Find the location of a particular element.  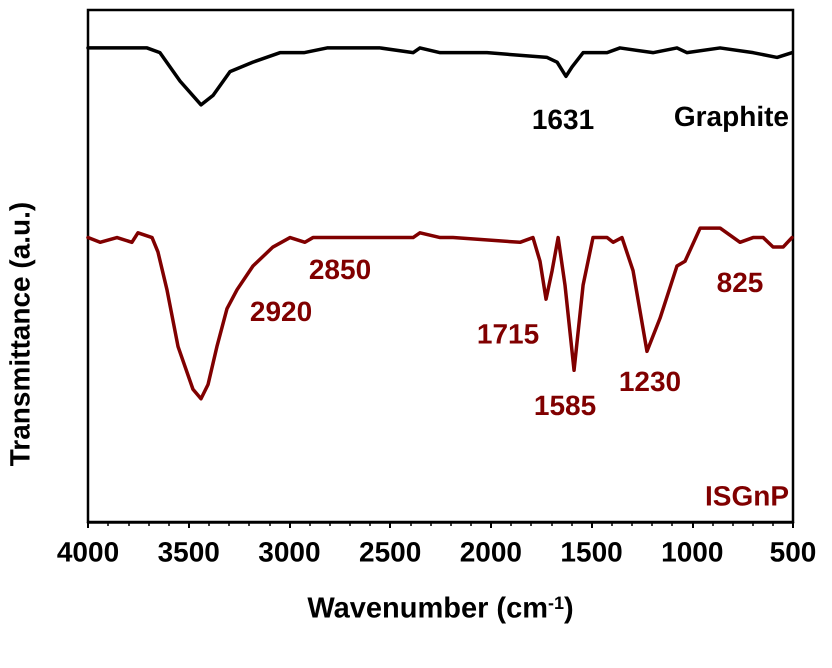

y-axis-title: Transmittance (a.u.) is located at coordinates (20, 334).